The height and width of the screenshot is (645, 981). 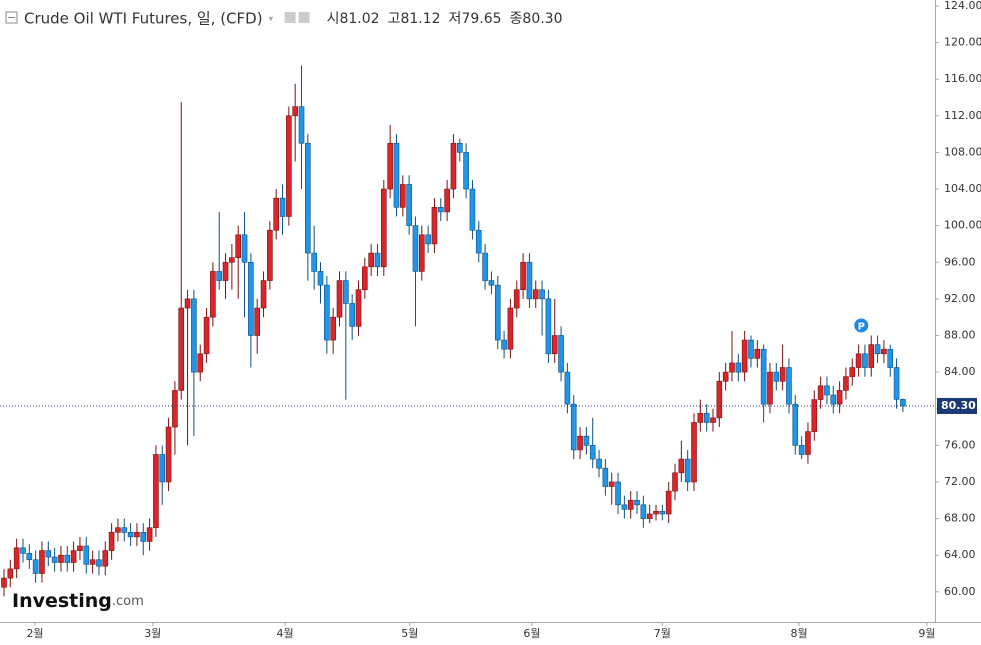 I want to click on ohlc-prefix: 저, so click(x=455, y=19).